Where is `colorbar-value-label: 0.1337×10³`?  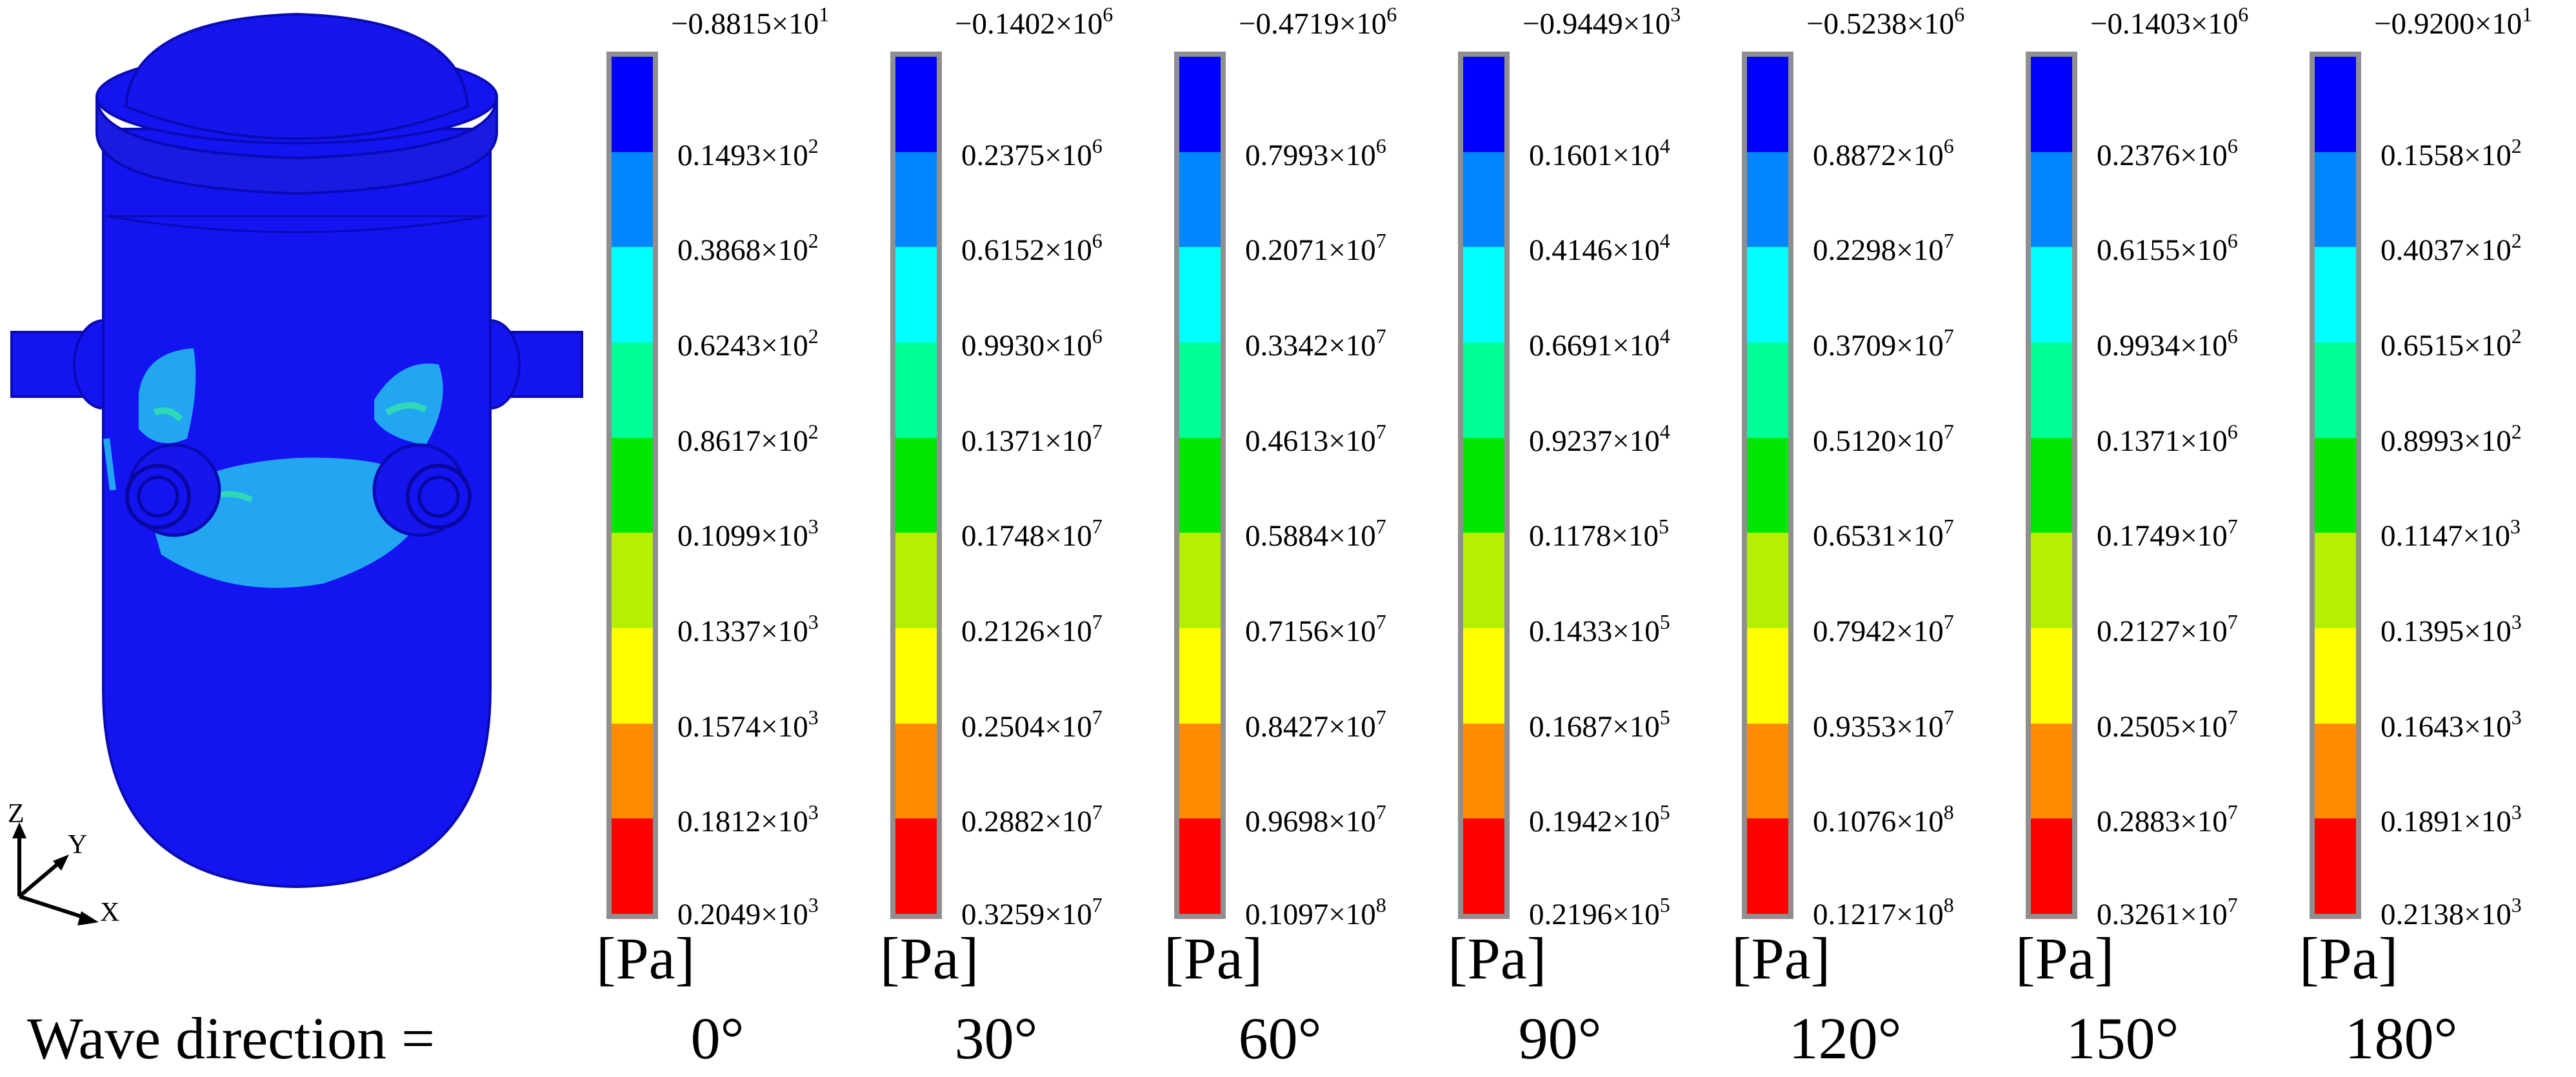 colorbar-value-label: 0.1337×10³ is located at coordinates (748, 629).